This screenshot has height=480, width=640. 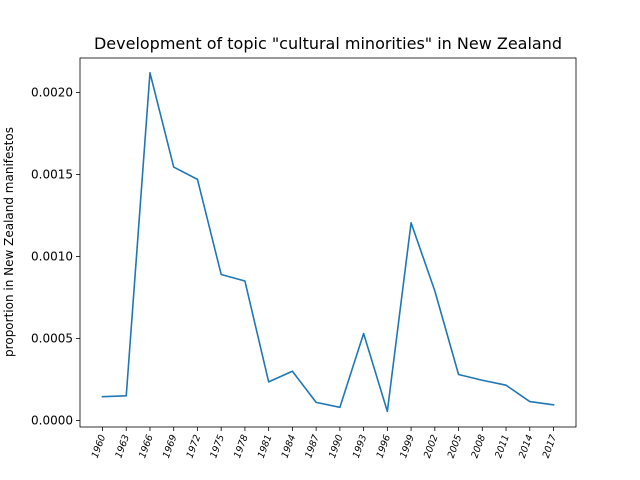 What do you see at coordinates (52, 256) in the screenshot?
I see `y-tick-label: 0.0010` at bounding box center [52, 256].